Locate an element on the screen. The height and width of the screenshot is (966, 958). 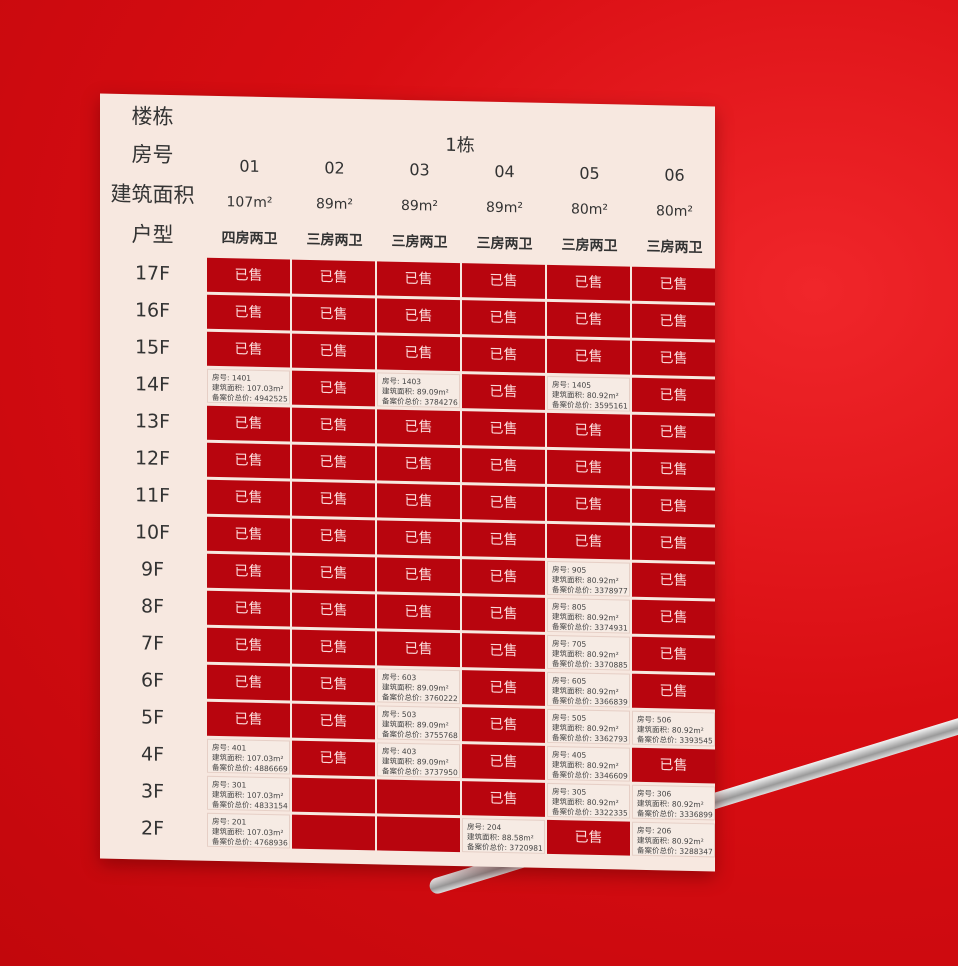
floor-label: 9F is located at coordinates (152, 569).